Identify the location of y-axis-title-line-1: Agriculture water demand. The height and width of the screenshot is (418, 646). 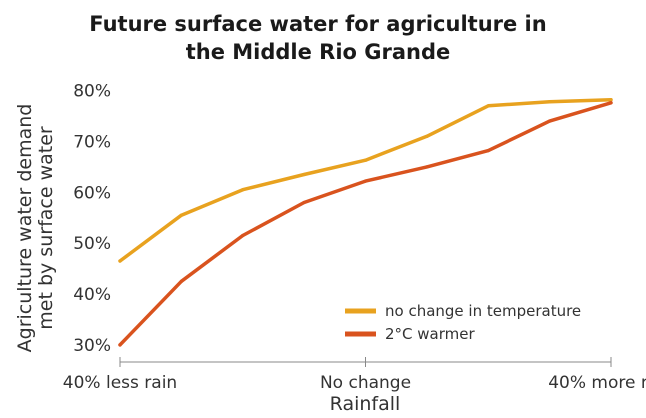
(25, 228).